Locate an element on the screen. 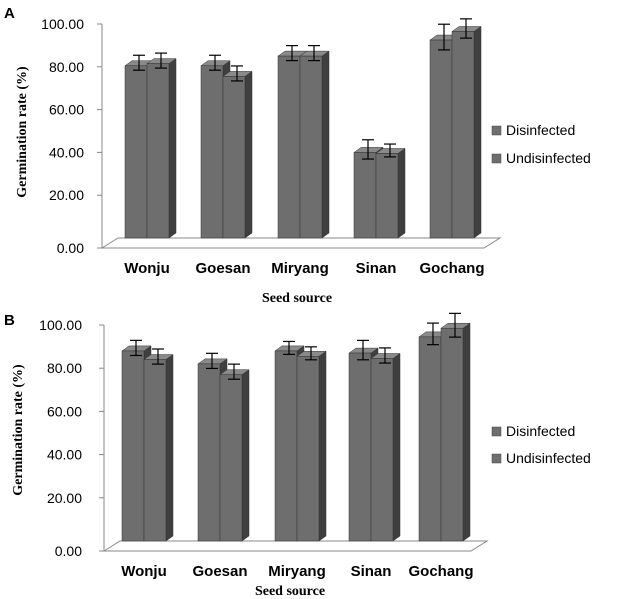 The image size is (629, 599). panel-label: B is located at coordinates (9, 320).